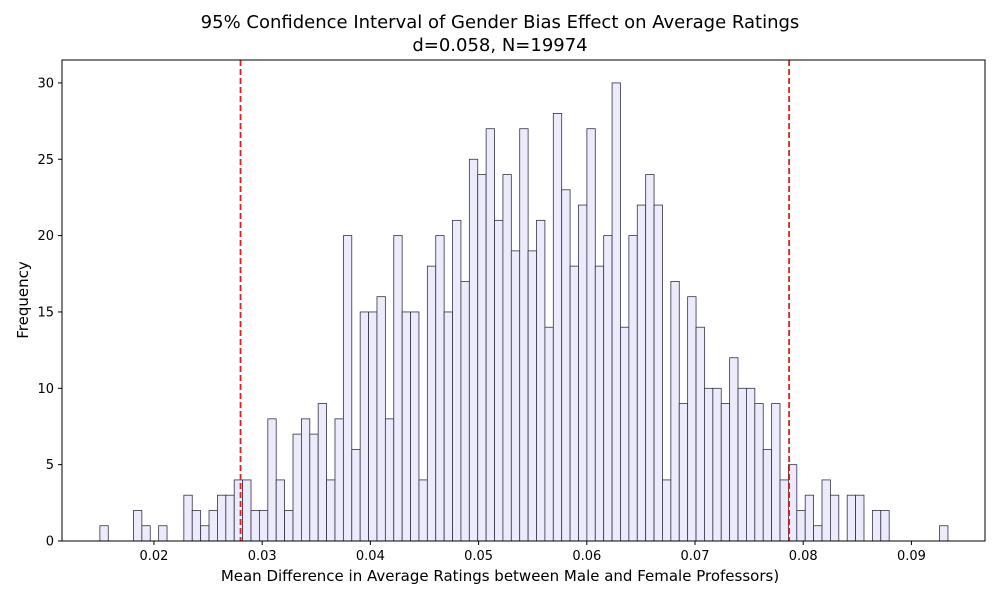 The height and width of the screenshot is (600, 1000). What do you see at coordinates (45, 83) in the screenshot?
I see `y-tick-label: 30` at bounding box center [45, 83].